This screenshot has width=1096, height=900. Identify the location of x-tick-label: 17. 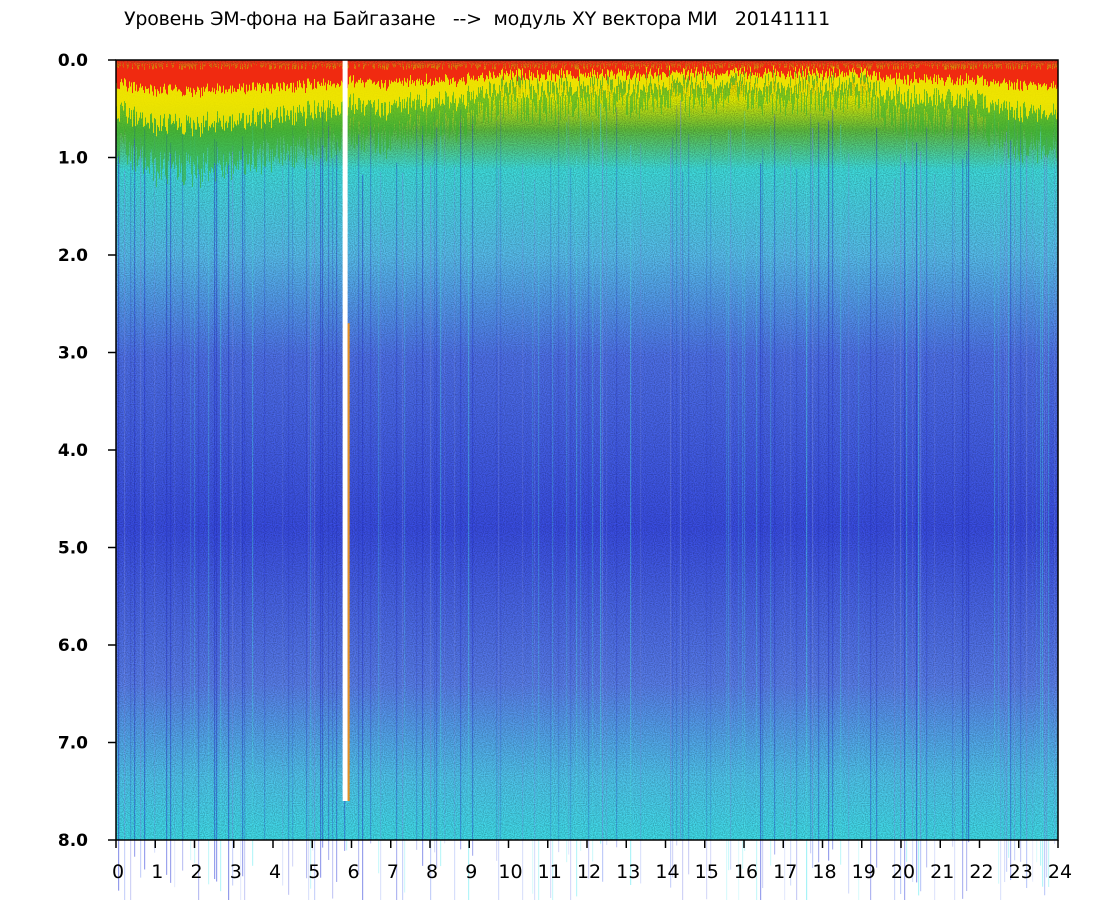
(785, 872).